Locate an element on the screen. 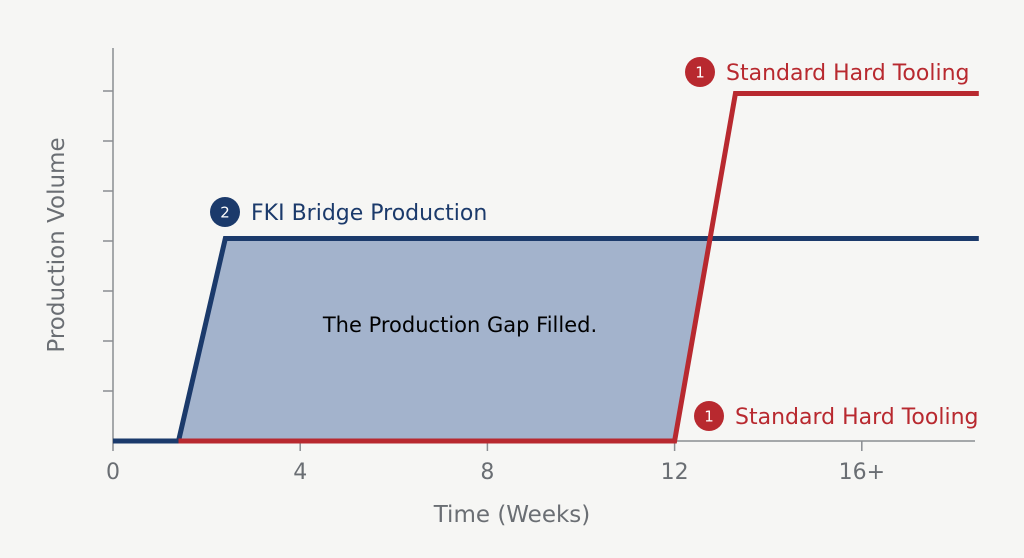 Image resolution: width=1024 pixels, height=558 pixels. legend-label-hard-tooling-bottom-badge-number: 1 is located at coordinates (709, 417).